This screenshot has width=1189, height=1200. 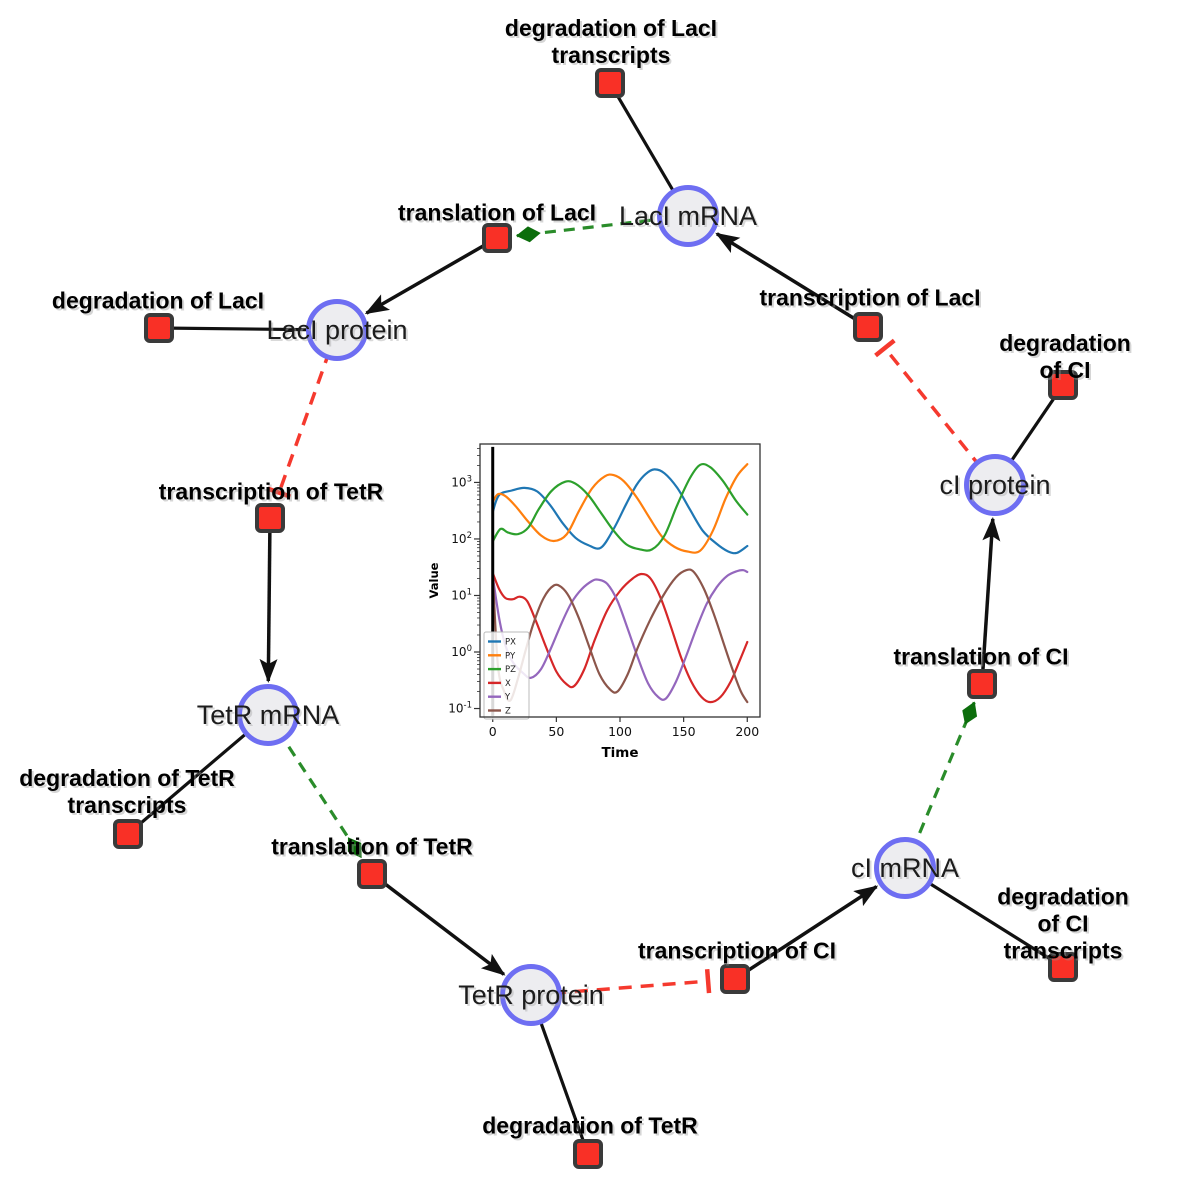 I want to click on reaction-node-deg-laci-tx, so click(x=610, y=83).